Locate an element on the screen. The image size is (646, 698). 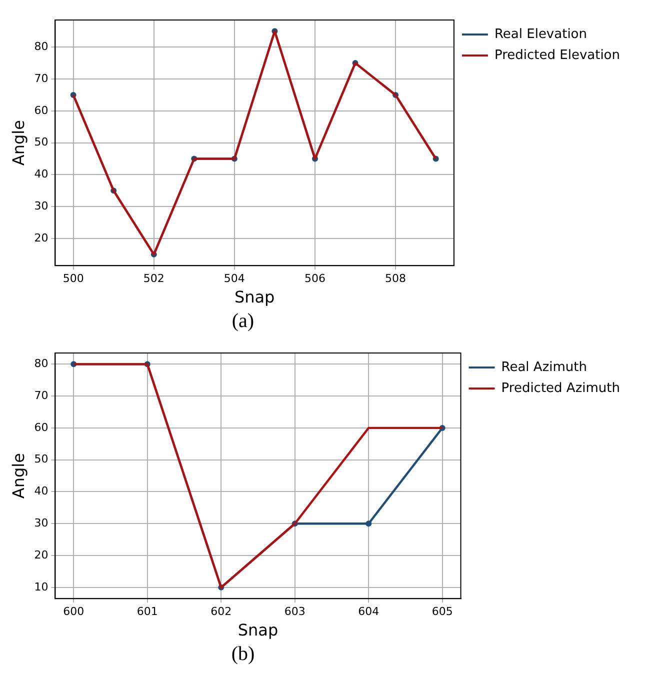
legend-label: Predicted Elevation is located at coordinates (557, 55).